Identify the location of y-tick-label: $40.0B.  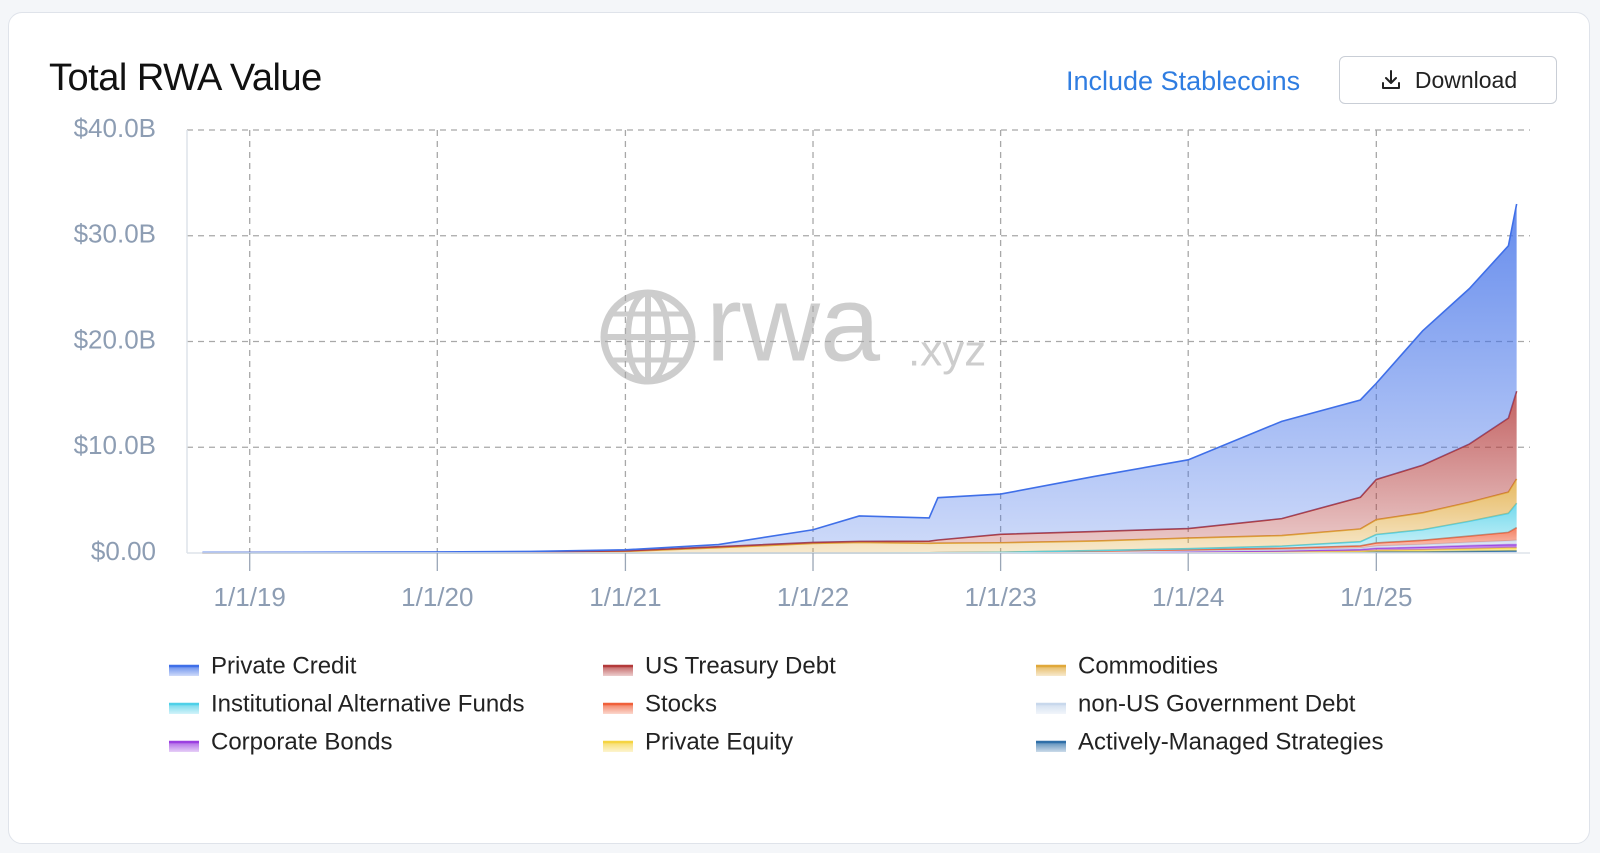
(115, 128).